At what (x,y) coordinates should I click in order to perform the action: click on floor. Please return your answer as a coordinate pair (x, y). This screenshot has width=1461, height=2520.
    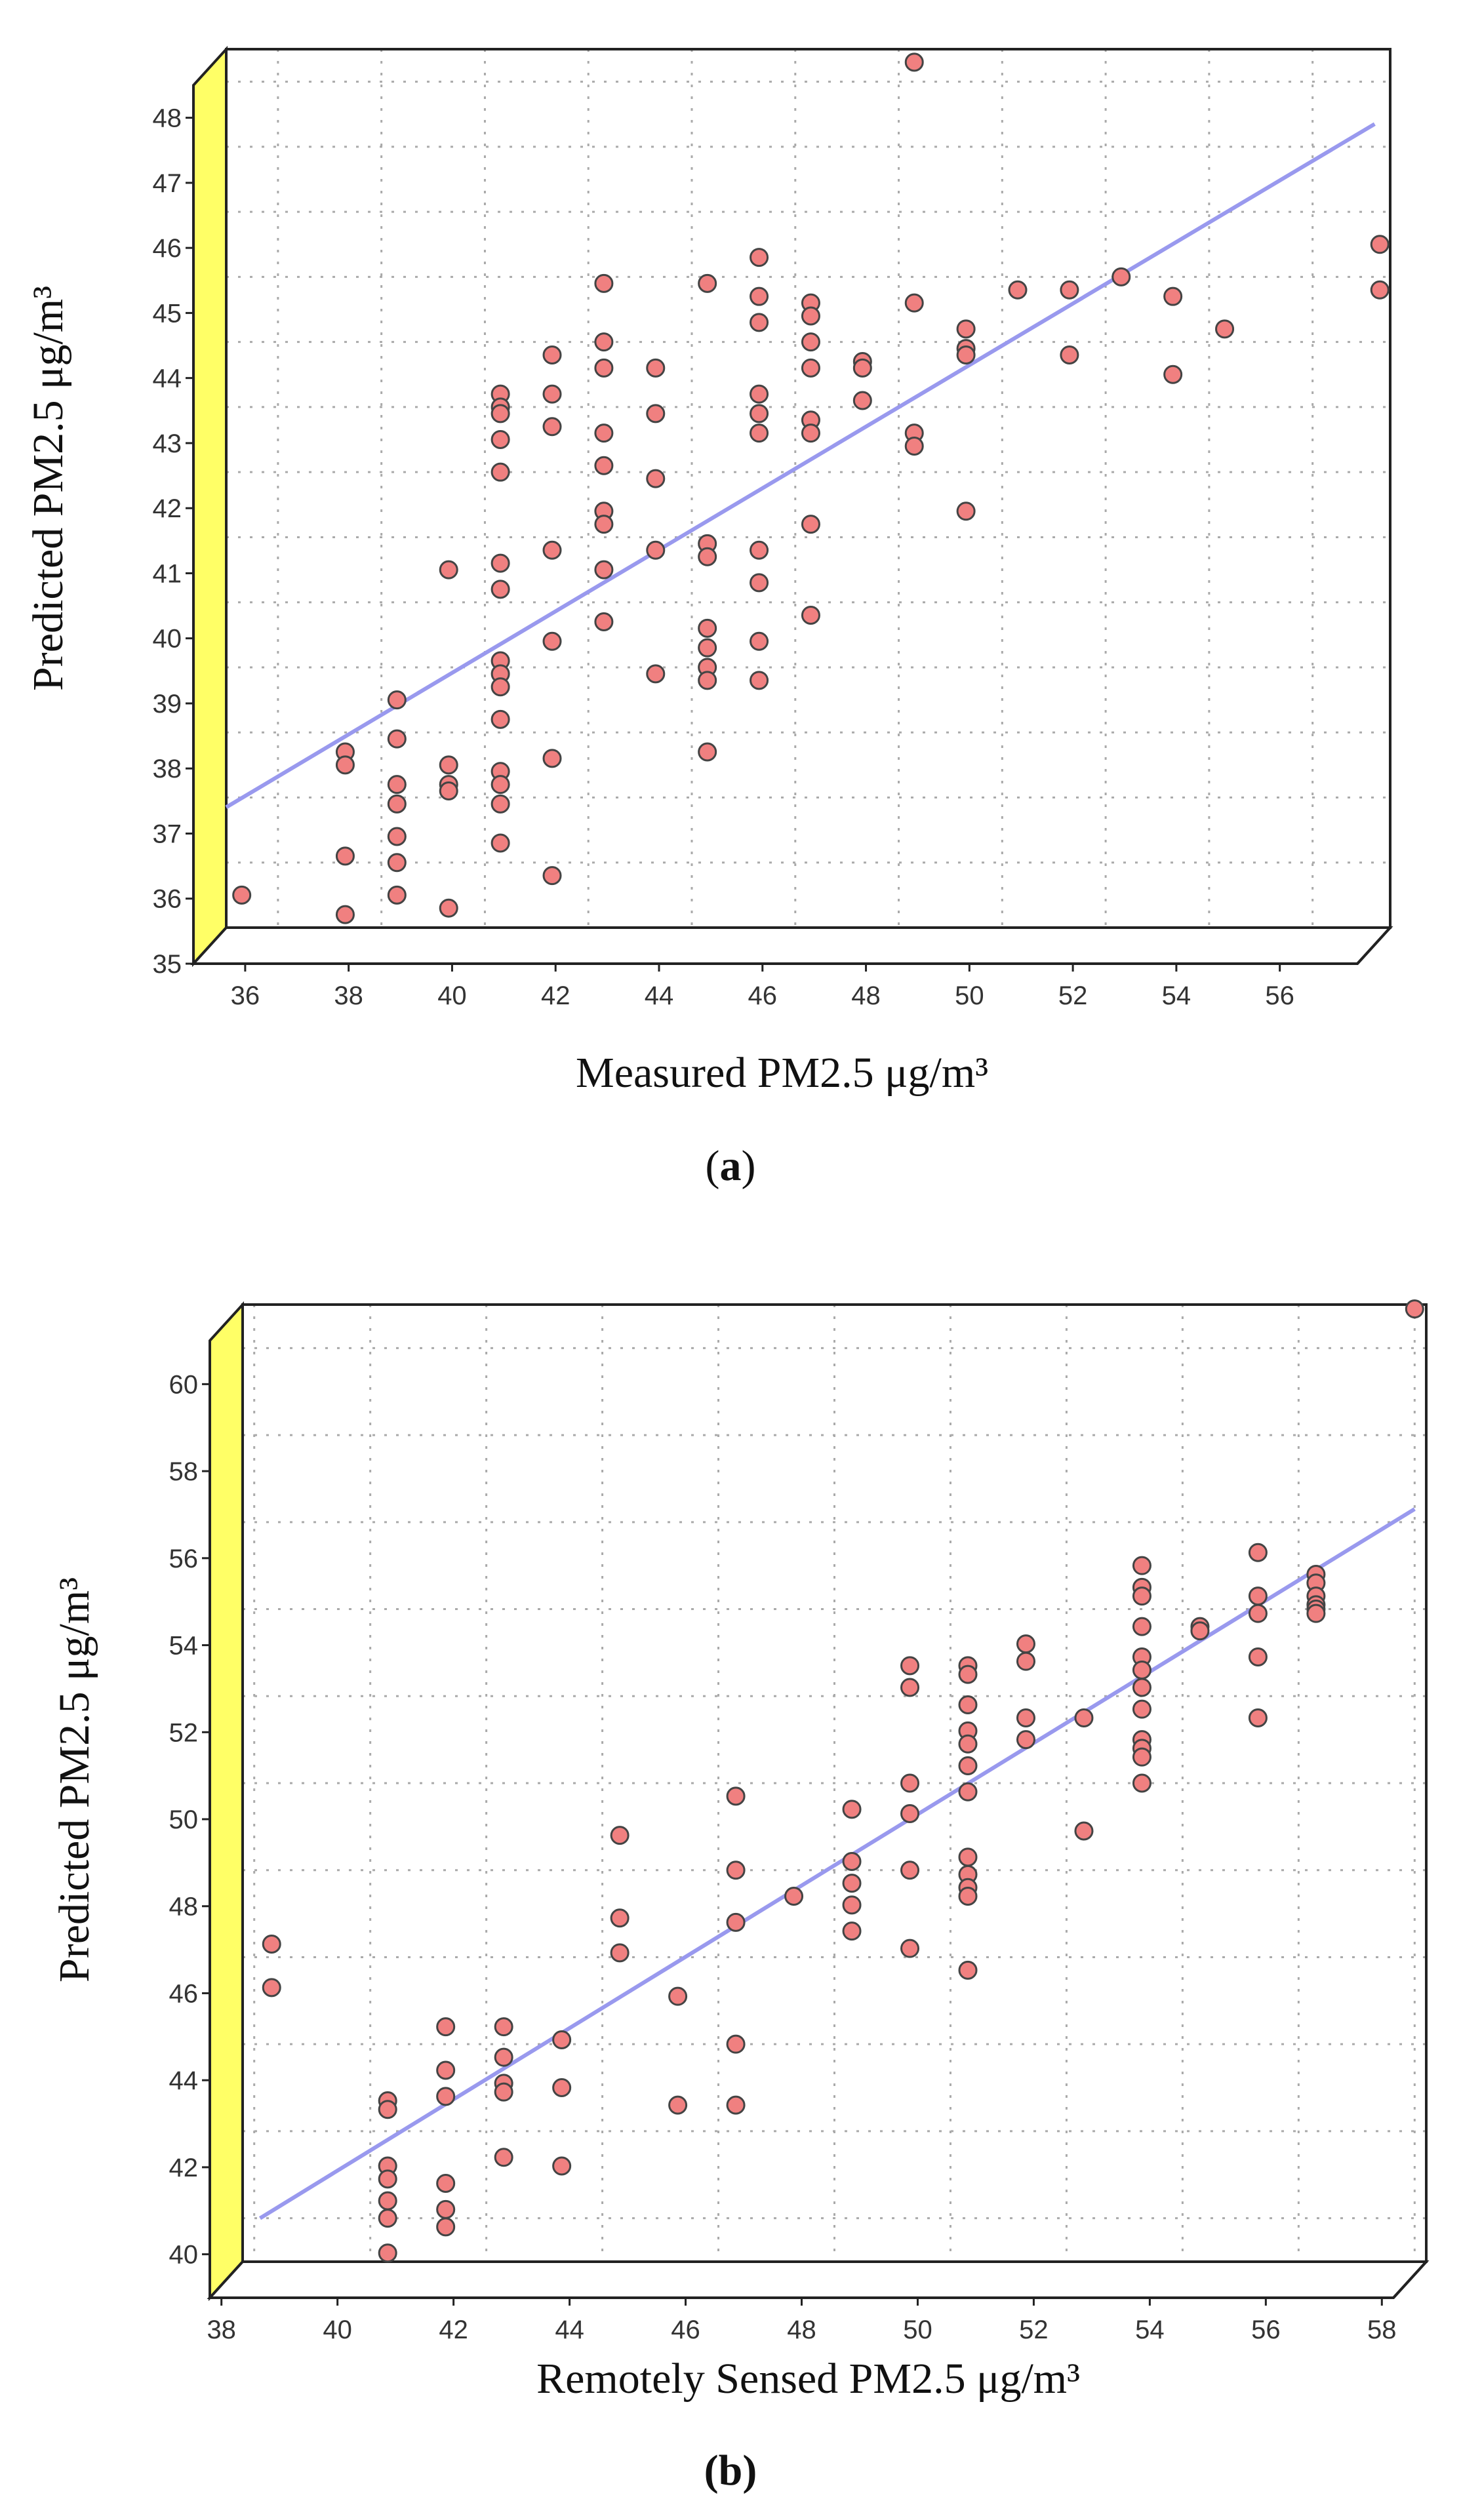
    Looking at the image, I should click on (819, 2279).